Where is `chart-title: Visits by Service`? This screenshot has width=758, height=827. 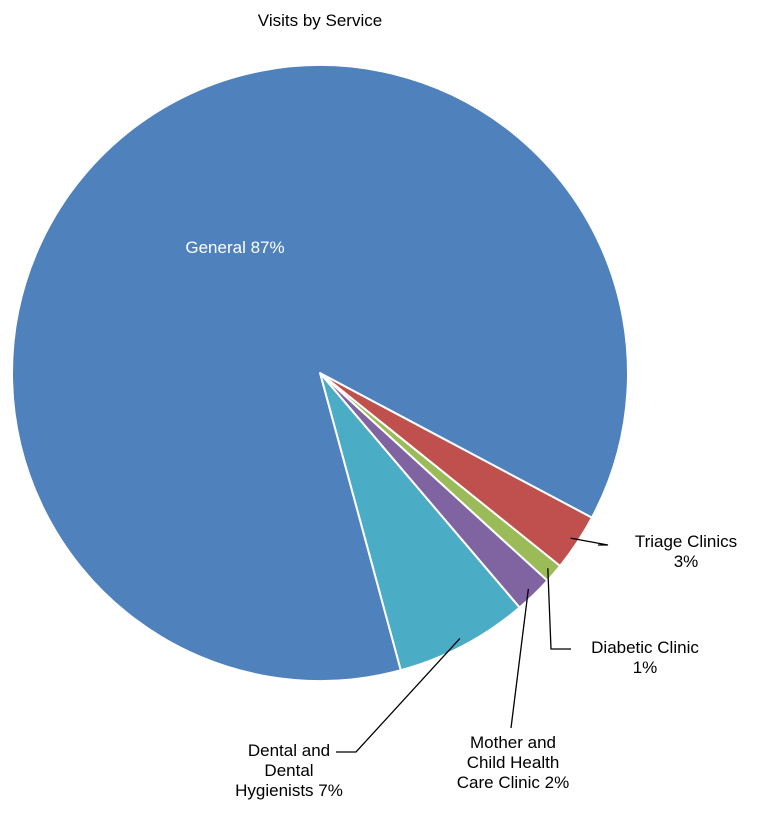
chart-title: Visits by Service is located at coordinates (320, 20).